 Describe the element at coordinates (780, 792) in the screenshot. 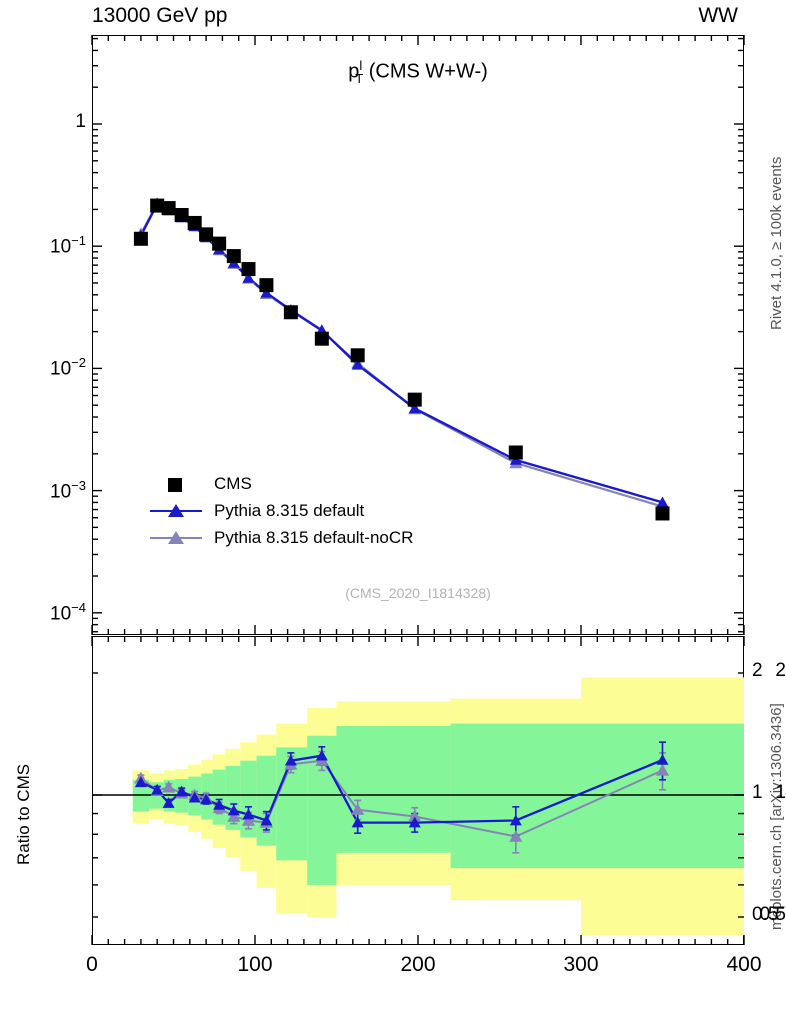

I see `ratio-y-tick-label-left: 1` at that location.